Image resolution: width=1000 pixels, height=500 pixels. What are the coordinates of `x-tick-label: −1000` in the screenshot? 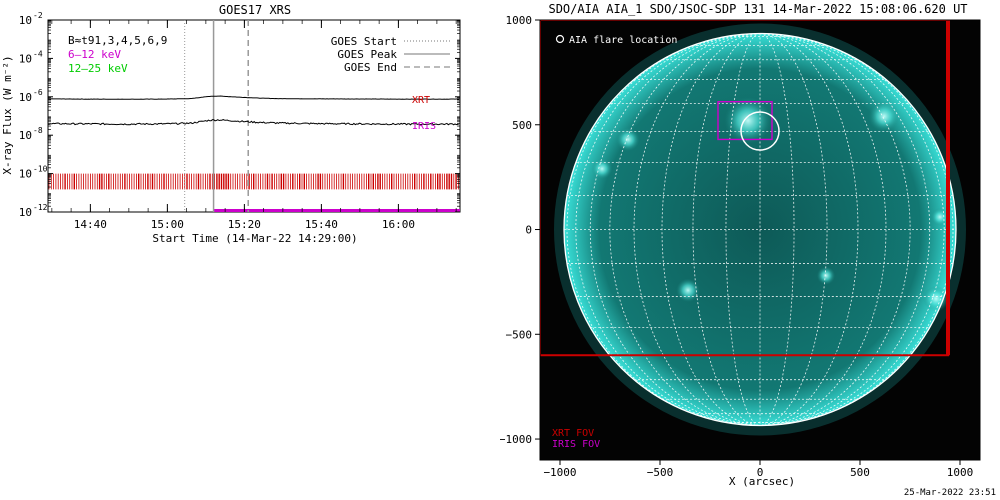 It's located at (559, 472).